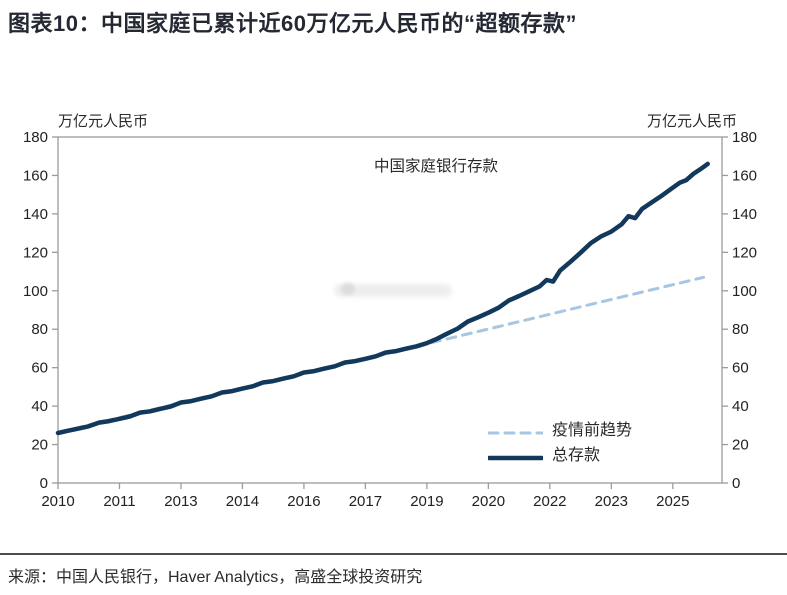  I want to click on y-tick-label-right: 60, so click(740, 368).